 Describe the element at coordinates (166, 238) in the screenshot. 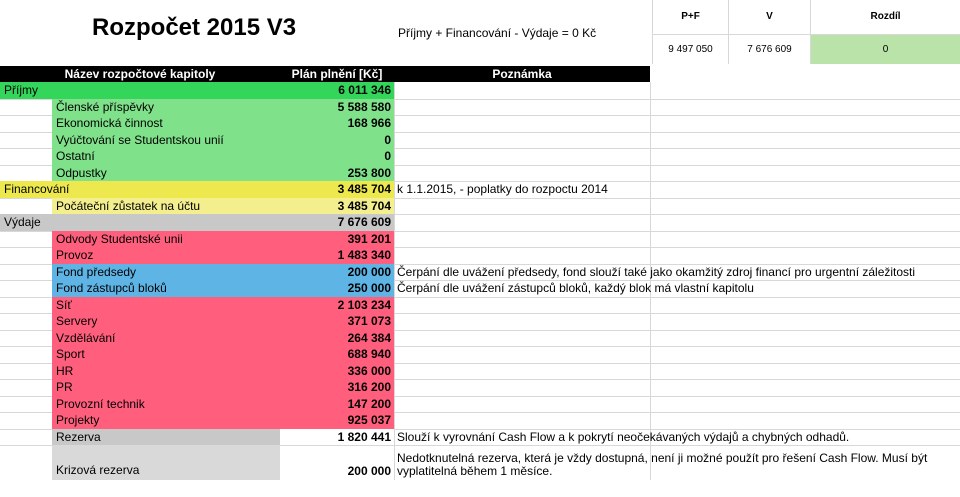

I see `row-label: Odvody Studentské unii` at that location.